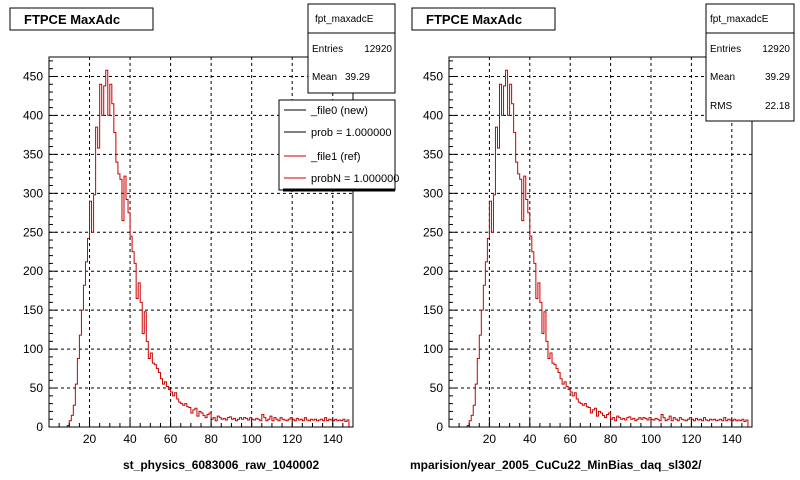 This screenshot has width=800, height=480. I want to click on right-x-tick-label: 40, so click(530, 439).